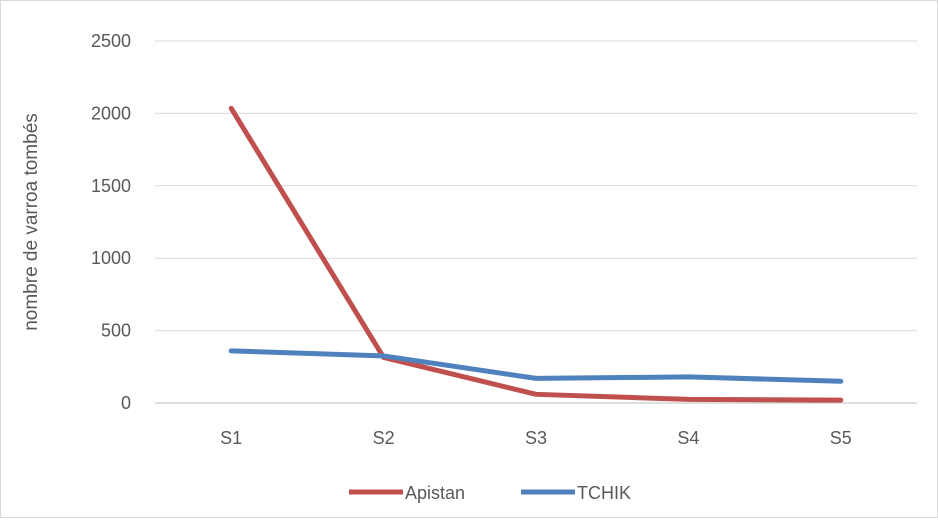 Image resolution: width=938 pixels, height=522 pixels. What do you see at coordinates (111, 41) in the screenshot?
I see `y-tick-label: 2500` at bounding box center [111, 41].